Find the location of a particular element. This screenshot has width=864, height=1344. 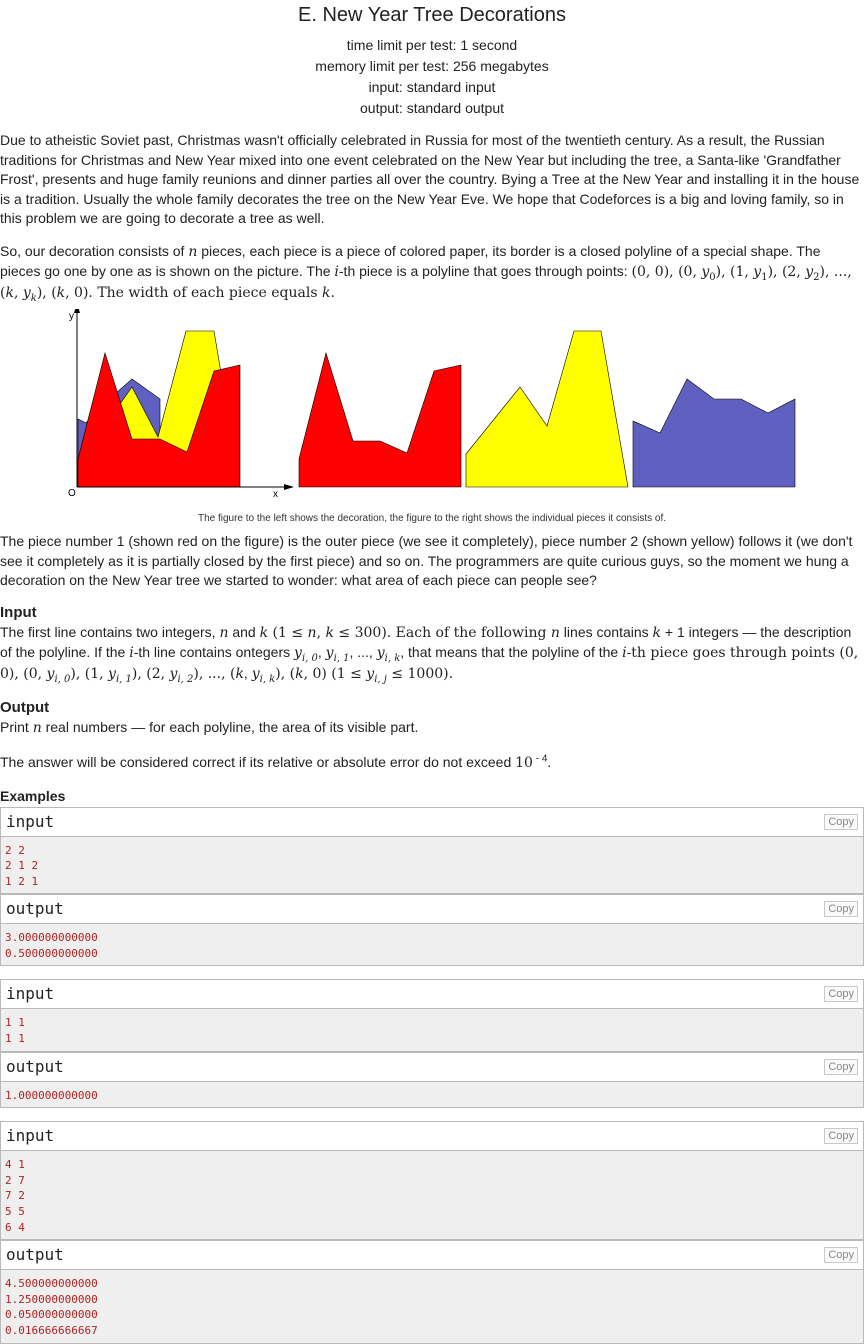

input-section-title: Input is located at coordinates (18, 612).